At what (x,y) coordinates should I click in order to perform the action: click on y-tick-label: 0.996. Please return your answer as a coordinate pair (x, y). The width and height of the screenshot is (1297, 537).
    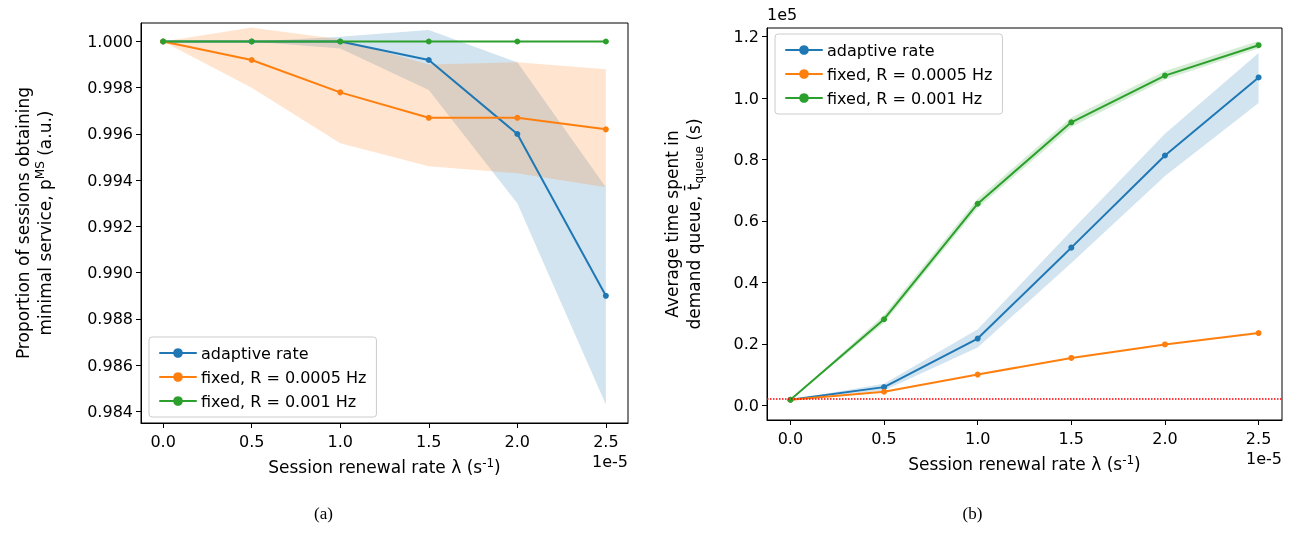
    Looking at the image, I should click on (110, 134).